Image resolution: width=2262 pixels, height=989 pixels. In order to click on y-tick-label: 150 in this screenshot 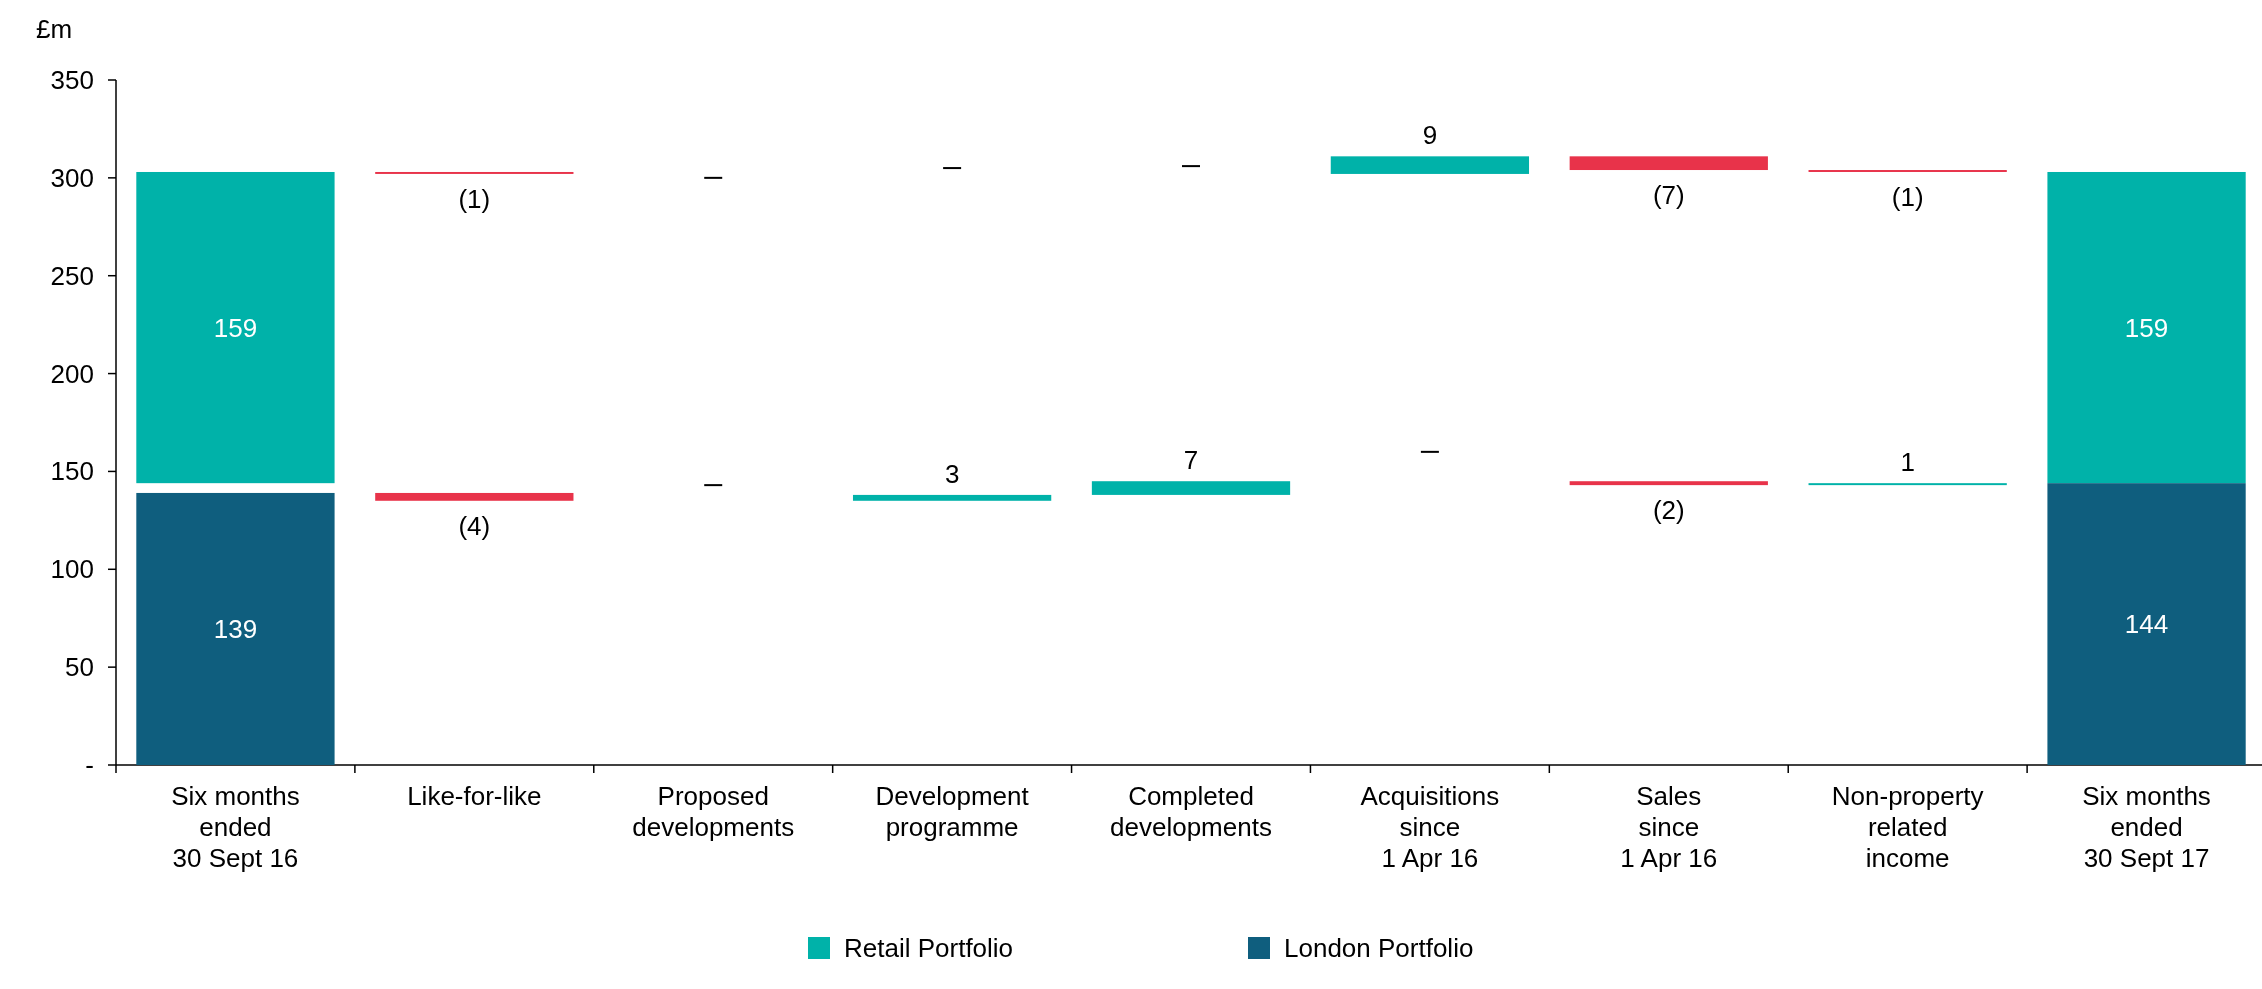, I will do `click(72, 471)`.